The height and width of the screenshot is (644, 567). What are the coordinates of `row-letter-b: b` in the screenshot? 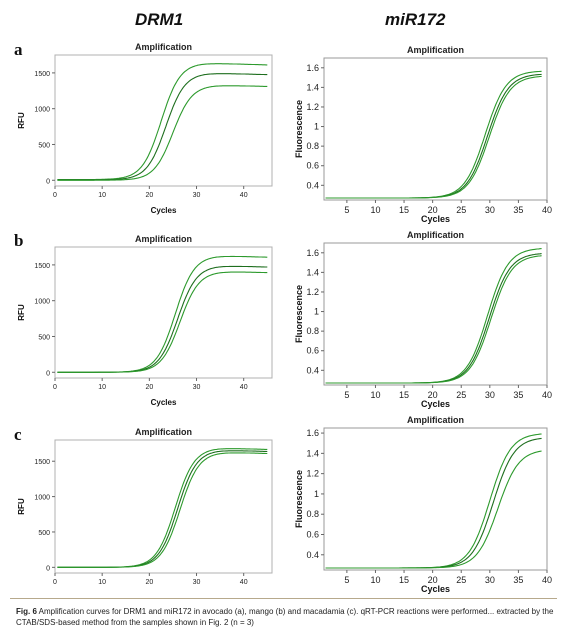 It's located at (19, 240).